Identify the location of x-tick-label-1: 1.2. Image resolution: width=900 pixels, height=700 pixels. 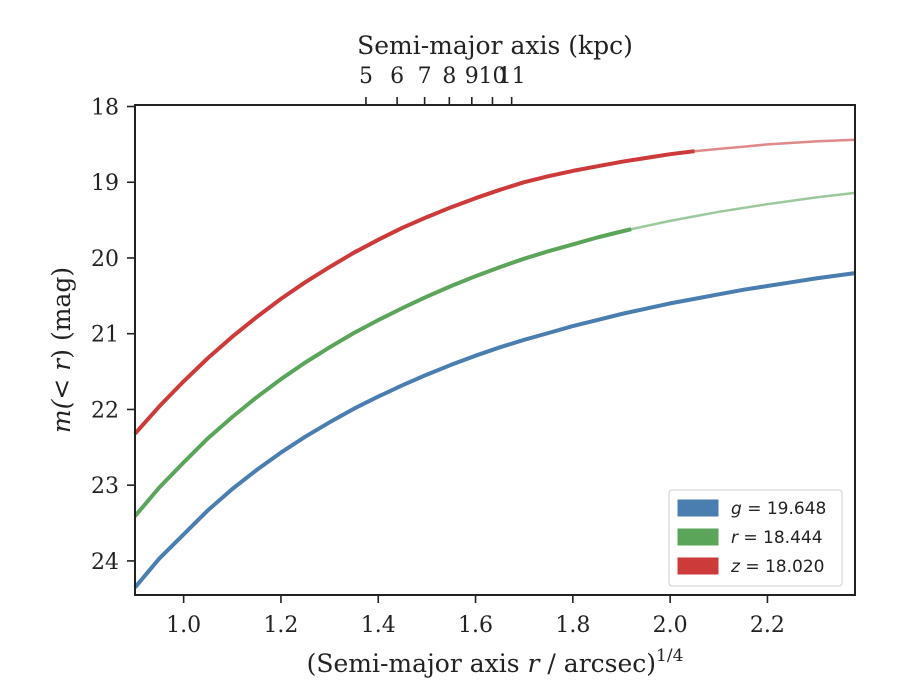
(280, 625).